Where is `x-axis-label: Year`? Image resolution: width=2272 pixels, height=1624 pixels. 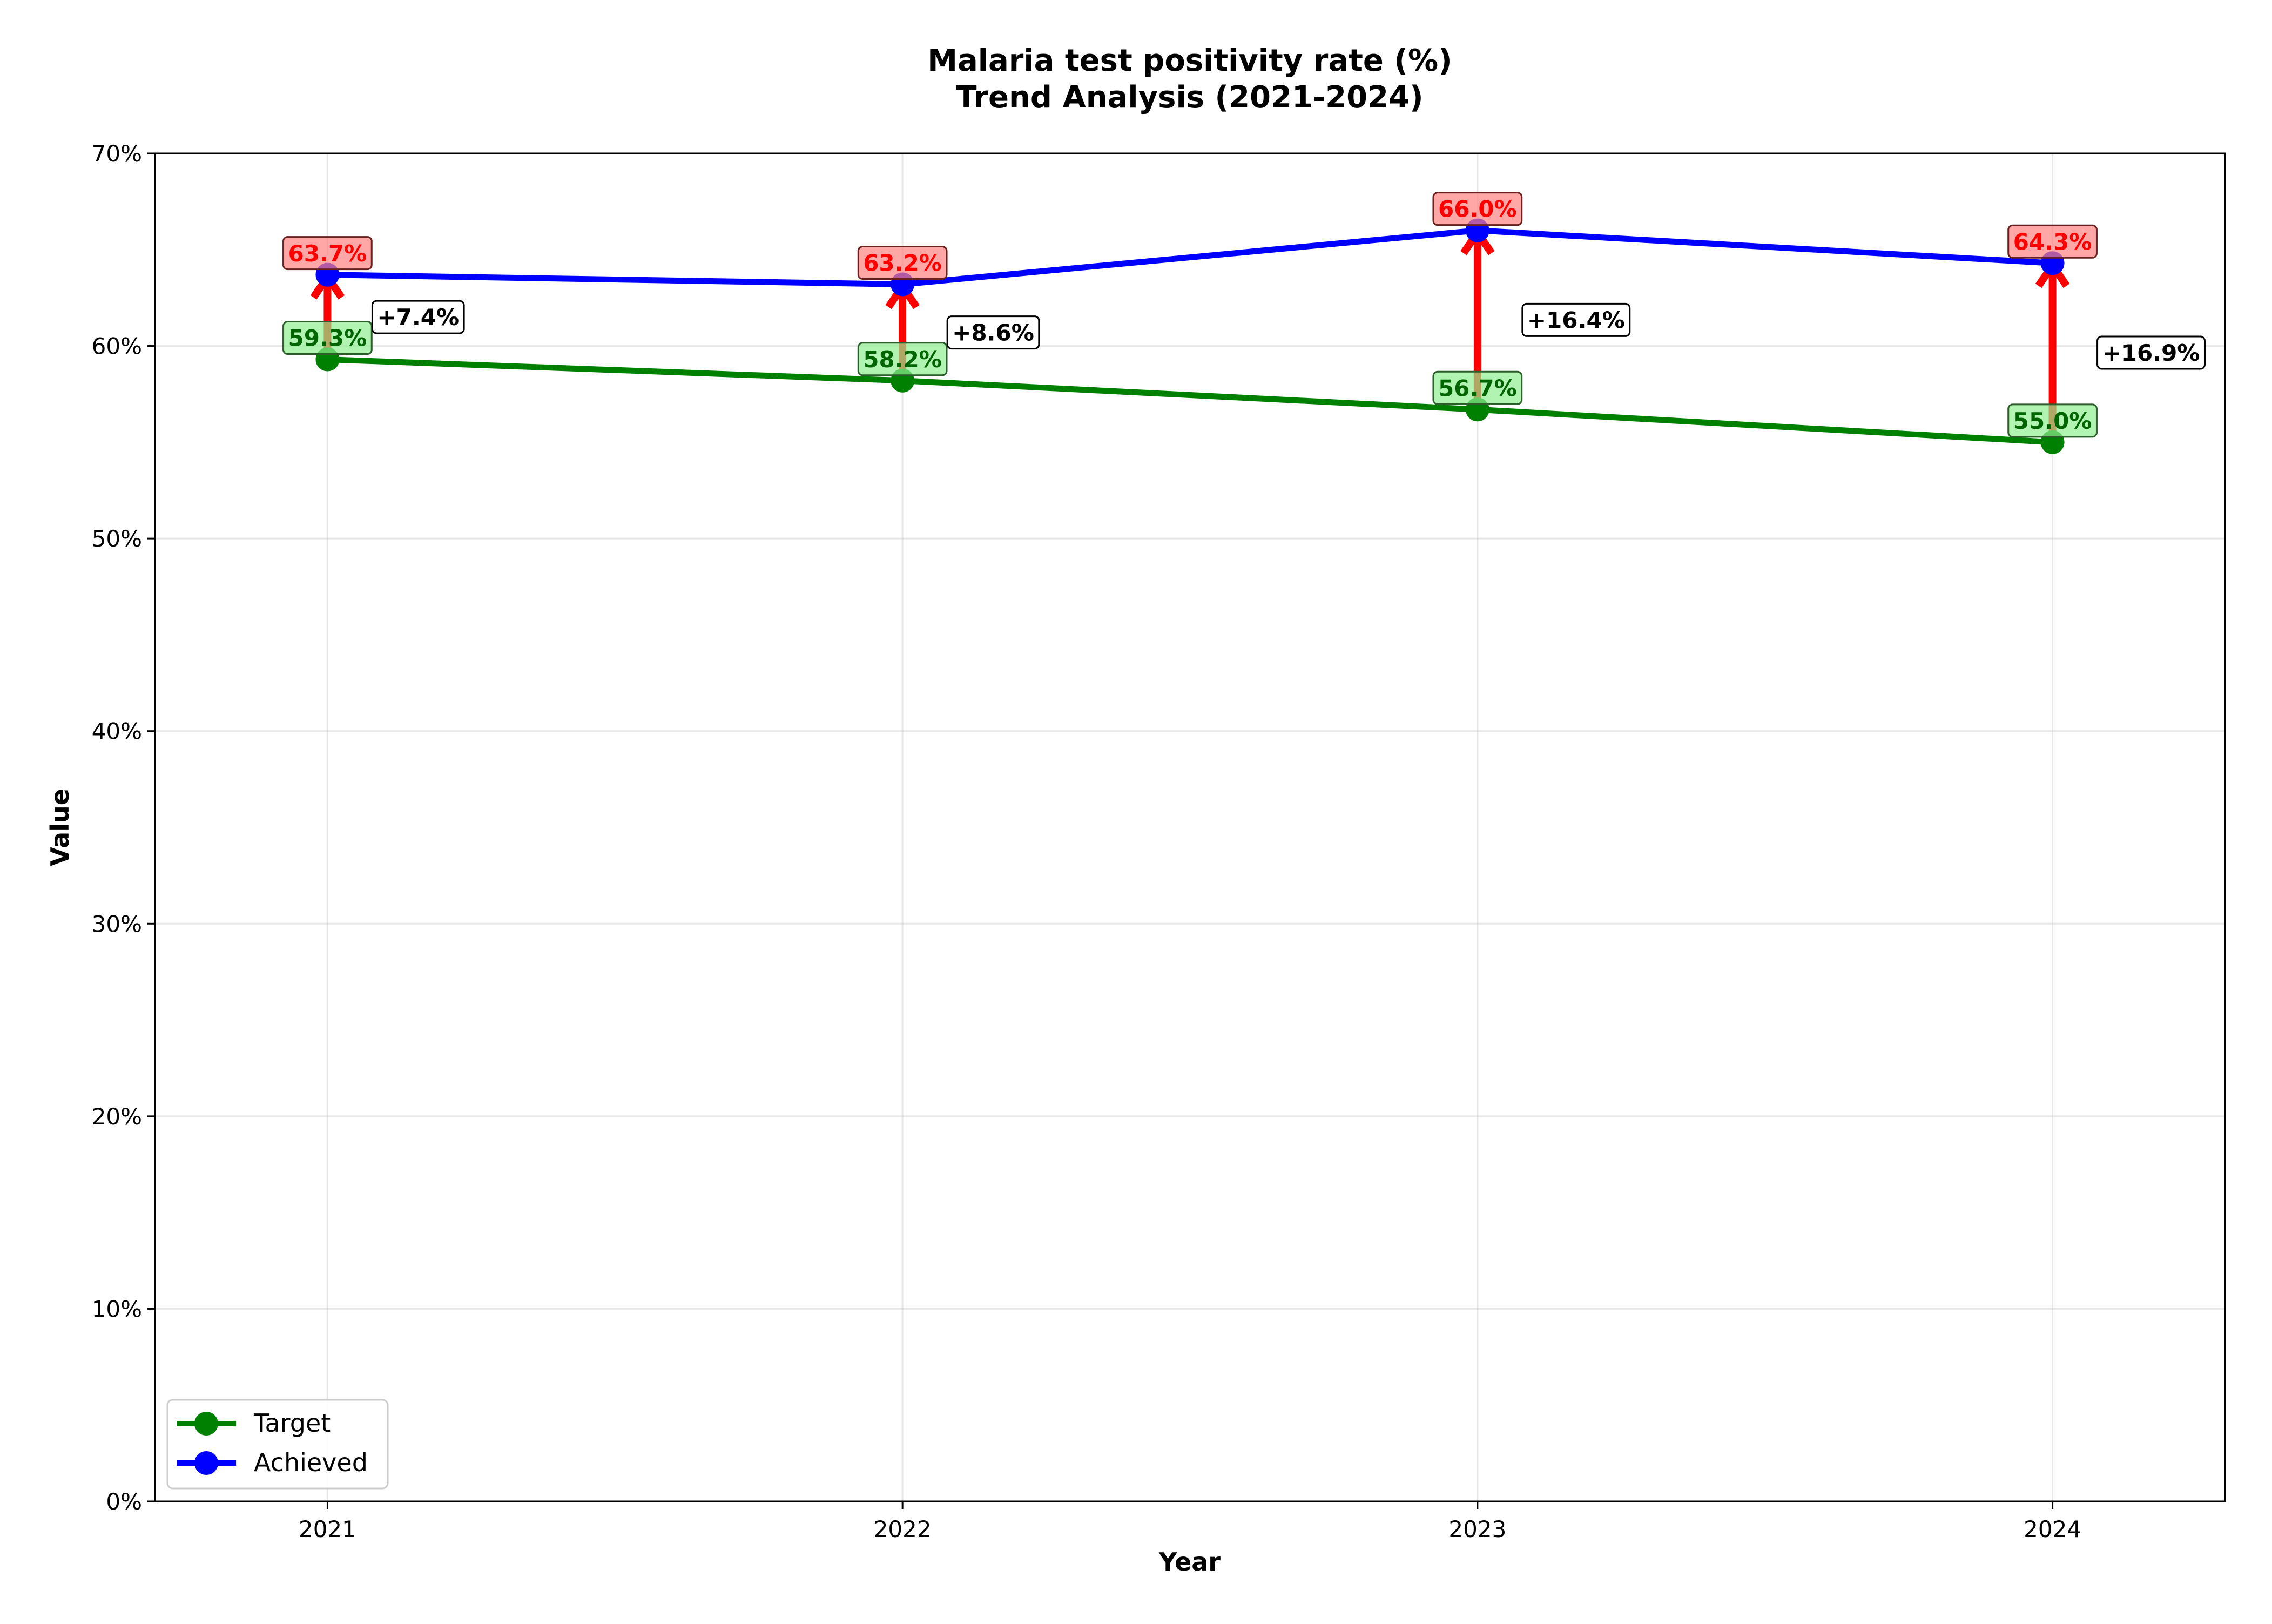 x-axis-label: Year is located at coordinates (1189, 1561).